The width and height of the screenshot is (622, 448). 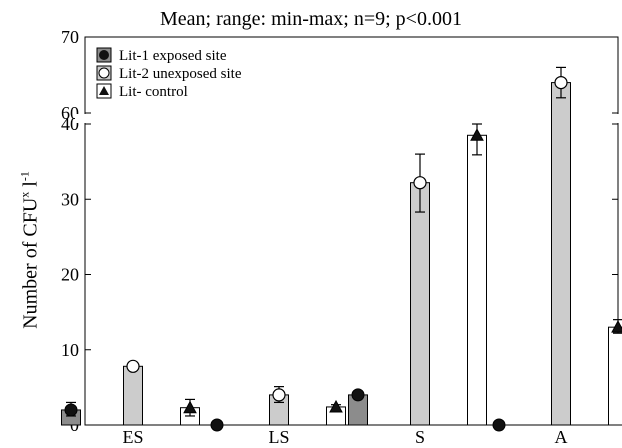 I want to click on y-tick-label: 30, so click(x=70, y=199).